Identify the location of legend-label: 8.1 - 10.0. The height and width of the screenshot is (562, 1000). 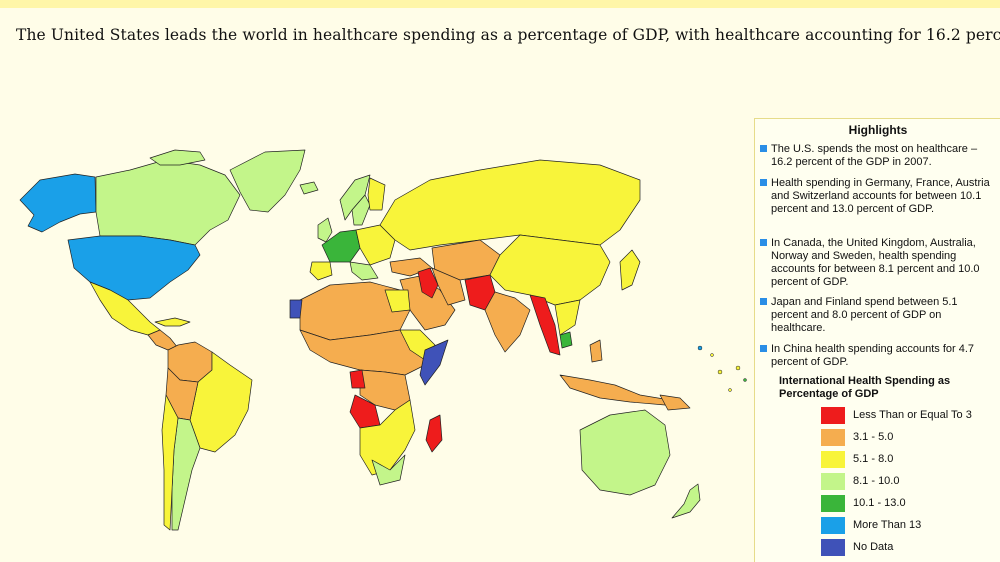
(876, 481).